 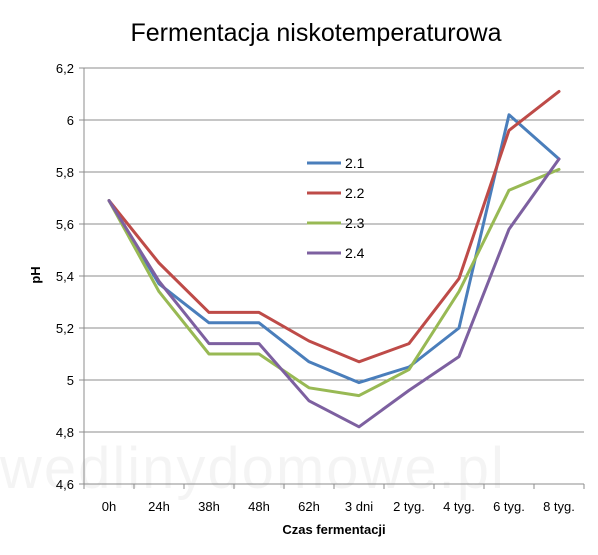 I want to click on y-tick-label: 5, so click(x=70, y=380).